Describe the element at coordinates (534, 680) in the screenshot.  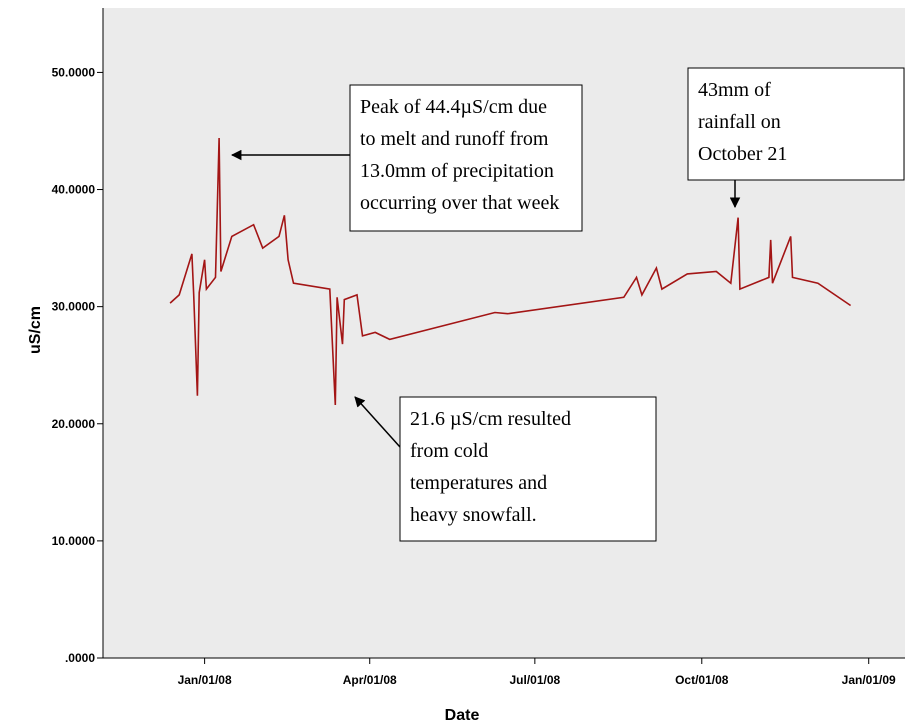
I see `x-tick-label: Jul/01/08` at that location.